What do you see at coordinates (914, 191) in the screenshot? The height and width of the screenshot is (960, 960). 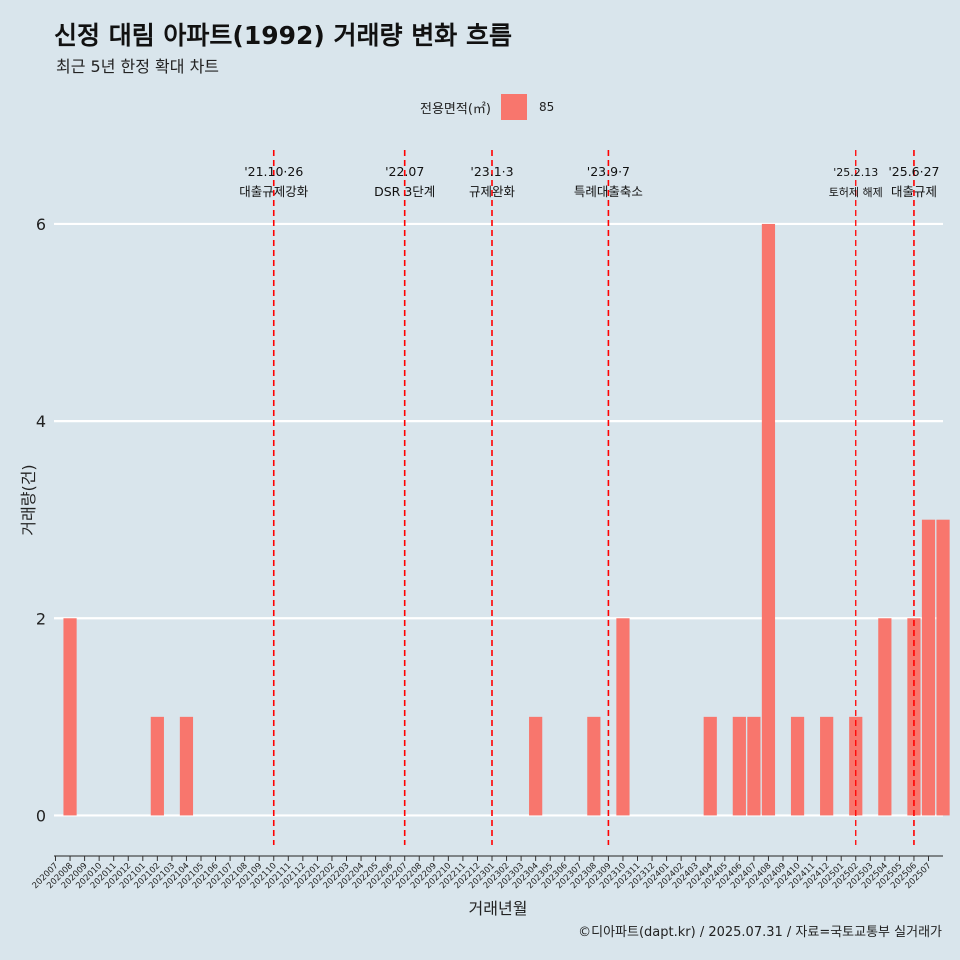 I see `event-label: 대출규제` at bounding box center [914, 191].